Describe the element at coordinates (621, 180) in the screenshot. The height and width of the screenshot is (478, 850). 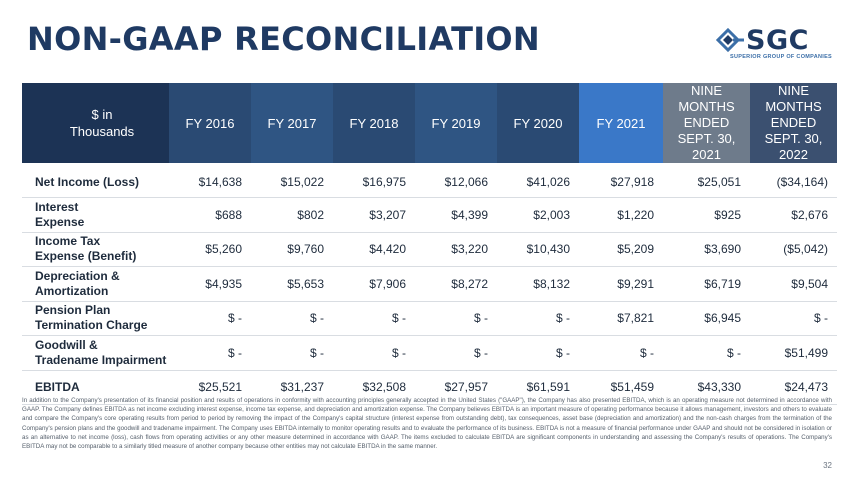
I see `table-cell: $27,918` at that location.